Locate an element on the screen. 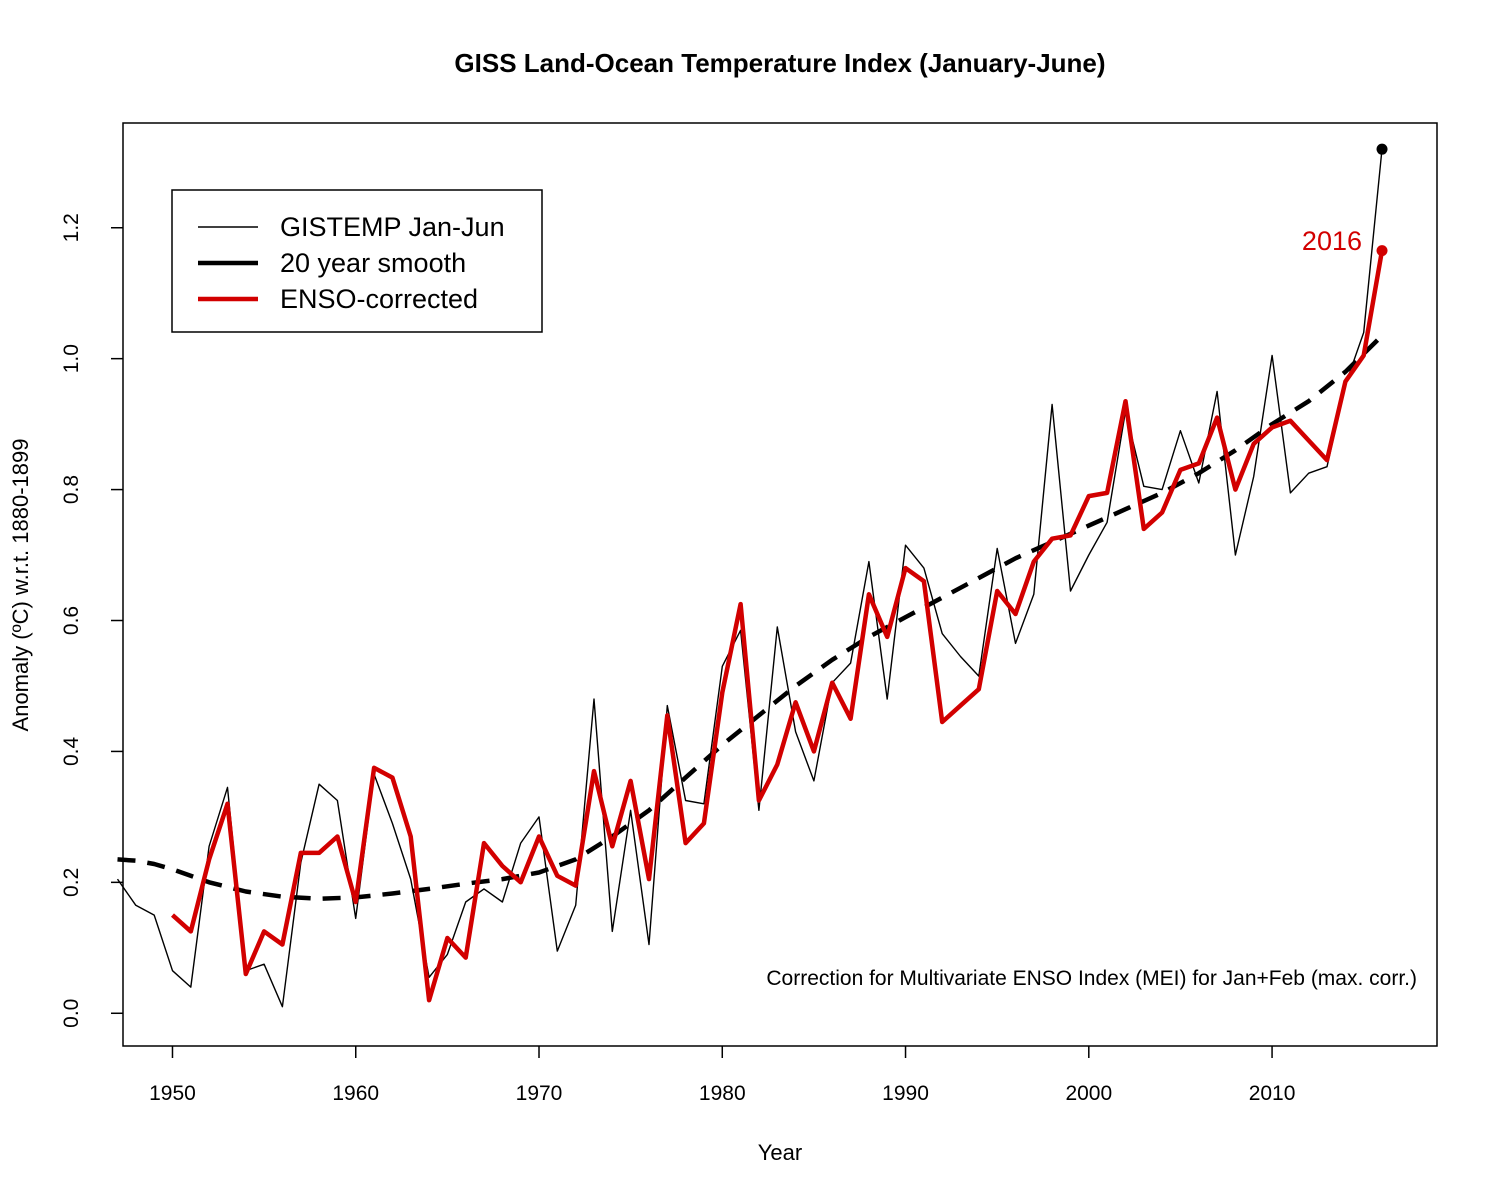 The image size is (1500, 1200). x-tick-label: 2010 is located at coordinates (1272, 1093).